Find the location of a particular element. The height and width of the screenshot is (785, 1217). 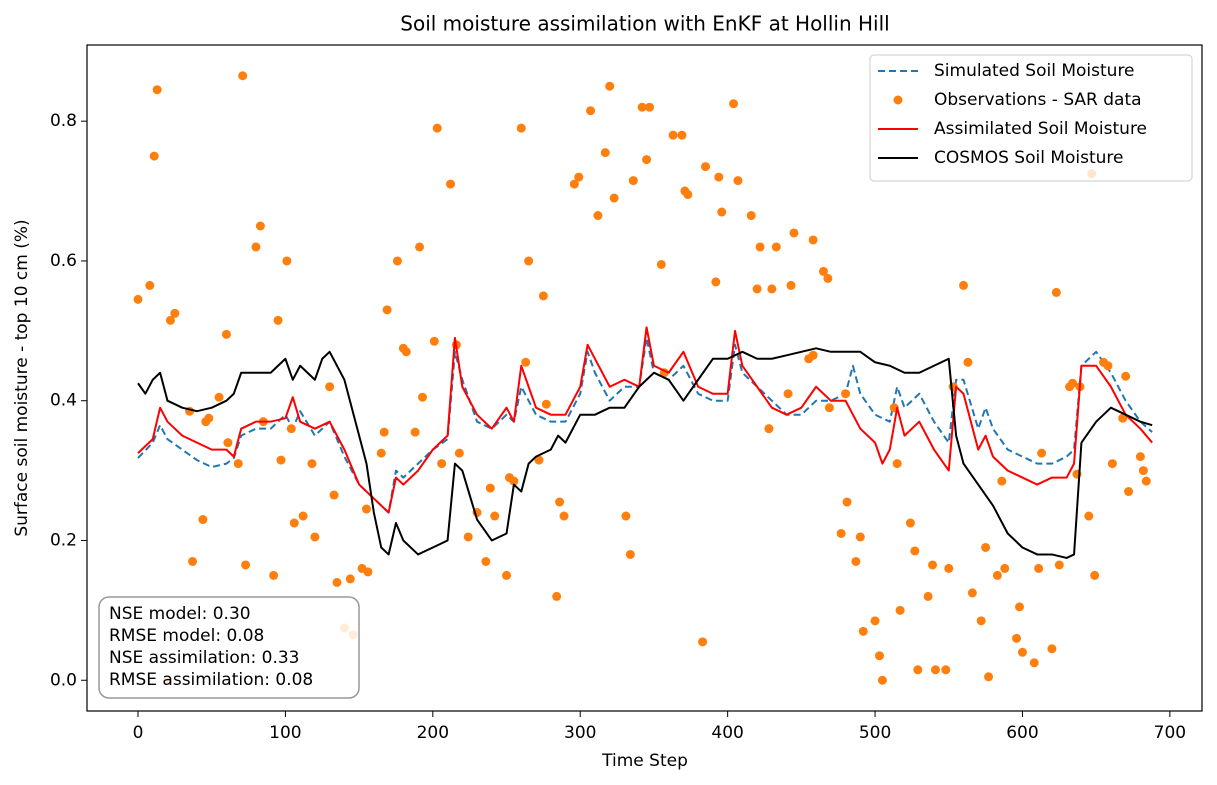

legend-box is located at coordinates (1031, 118).